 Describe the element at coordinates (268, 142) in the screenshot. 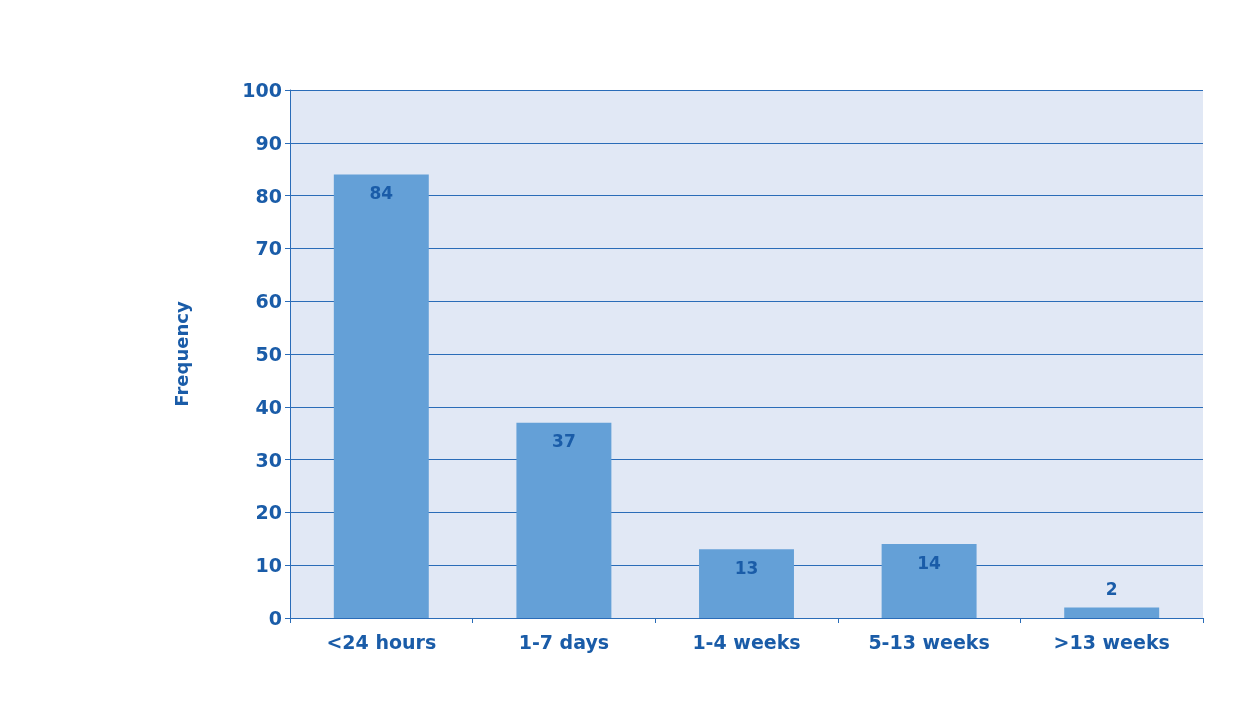

I see `y-tick-label: 90` at that location.